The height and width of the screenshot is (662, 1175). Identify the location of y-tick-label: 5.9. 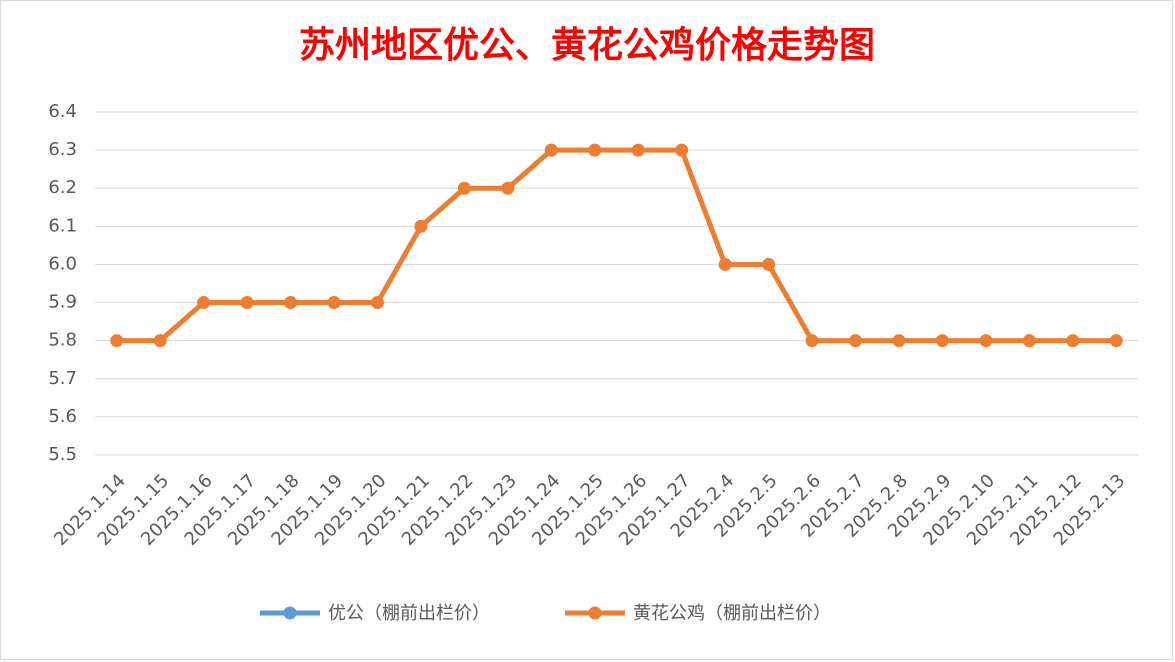
(62, 302).